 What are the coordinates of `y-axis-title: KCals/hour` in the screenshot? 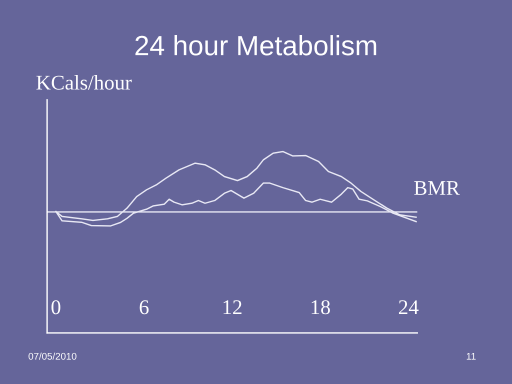 It's located at (84, 82).